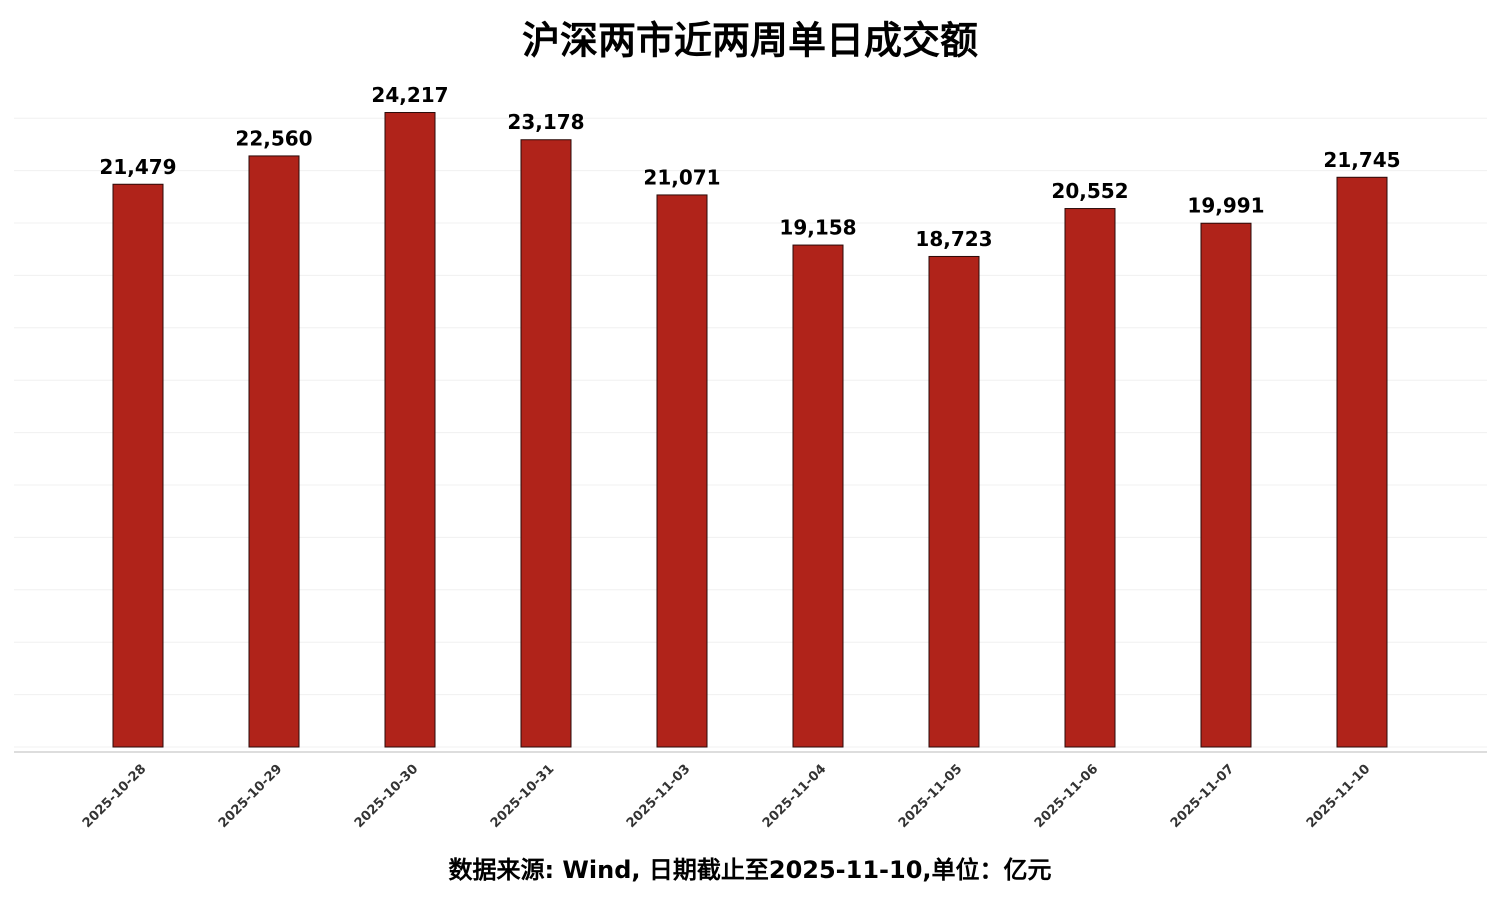  Describe the element at coordinates (1225, 206) in the screenshot. I see `value-label: 19,991` at that location.